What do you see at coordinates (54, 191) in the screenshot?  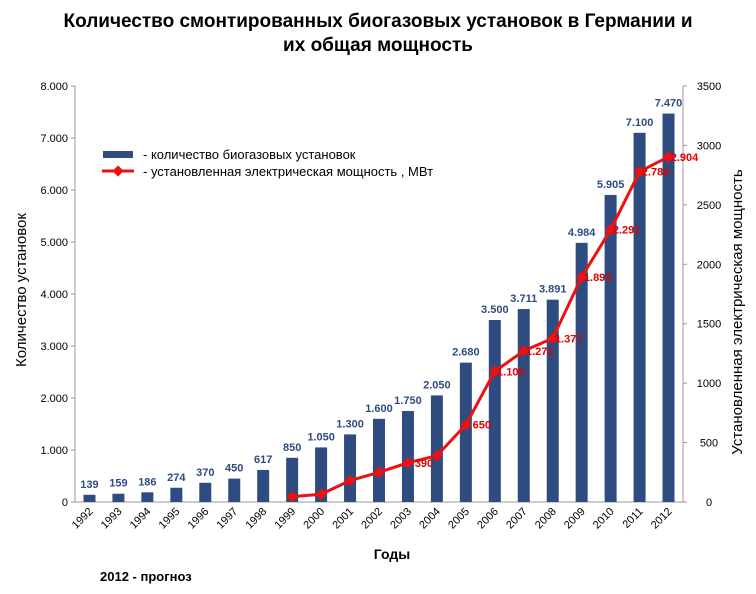 I see `y-tick-label-left: 6.000` at bounding box center [54, 191].